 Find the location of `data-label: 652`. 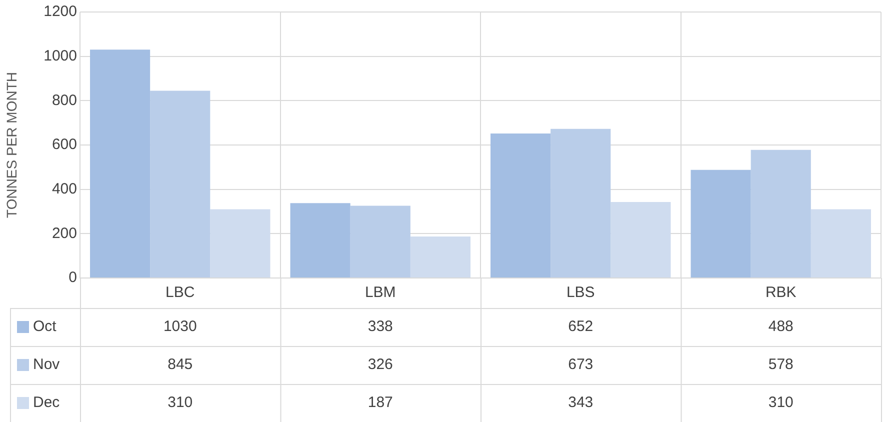

data-label: 652 is located at coordinates (581, 327).